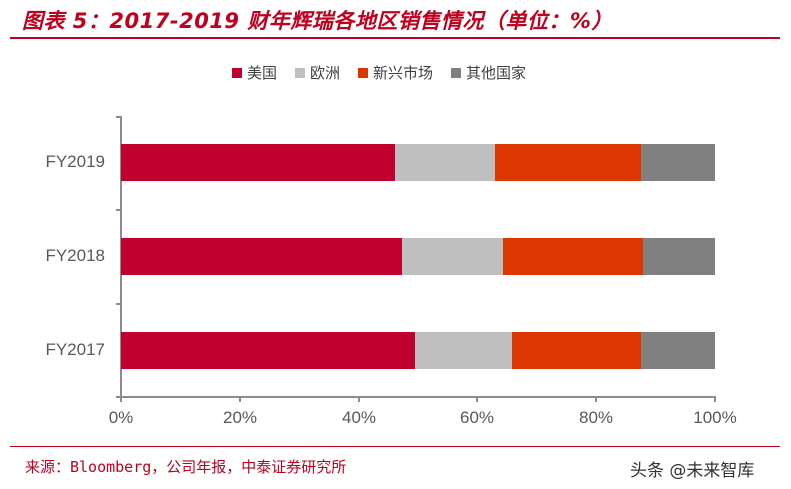  I want to click on bar-fy2017, so click(418, 350).